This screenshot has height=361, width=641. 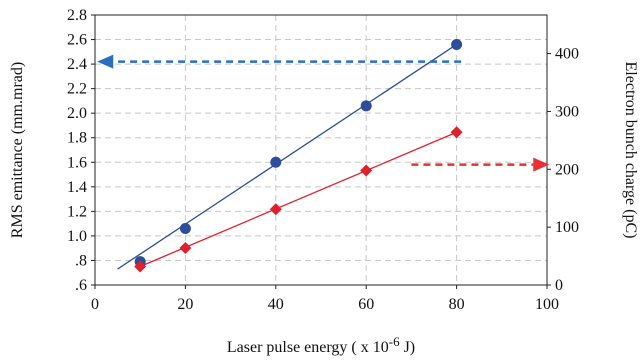 I want to click on y-right-tick-label: 100, so click(x=567, y=227).